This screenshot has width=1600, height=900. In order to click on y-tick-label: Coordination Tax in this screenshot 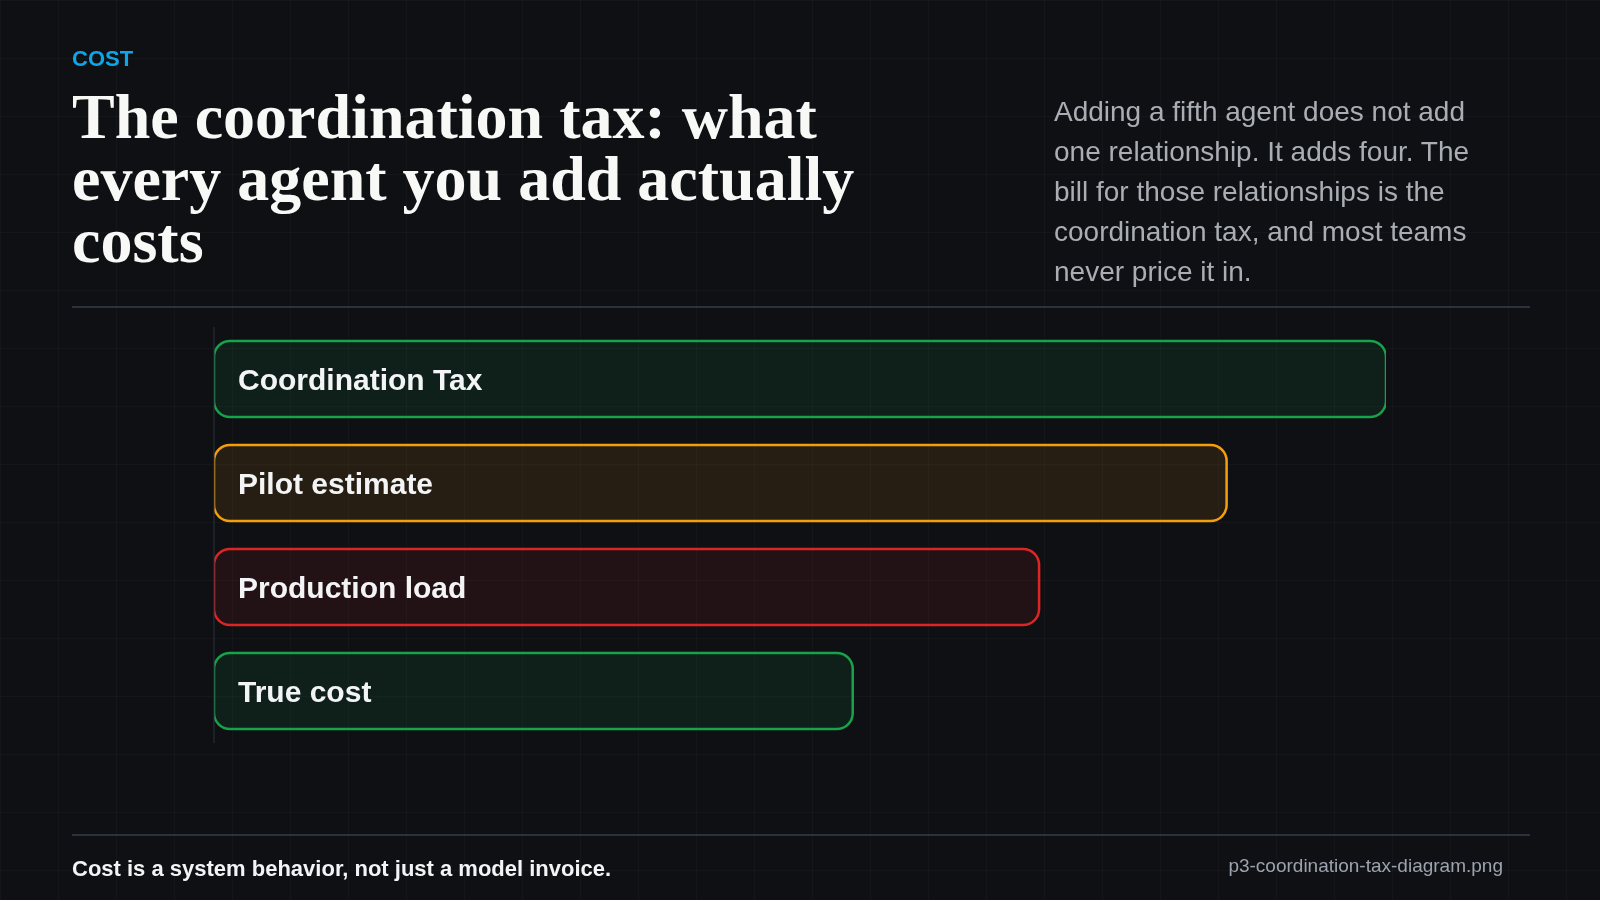, I will do `click(360, 379)`.